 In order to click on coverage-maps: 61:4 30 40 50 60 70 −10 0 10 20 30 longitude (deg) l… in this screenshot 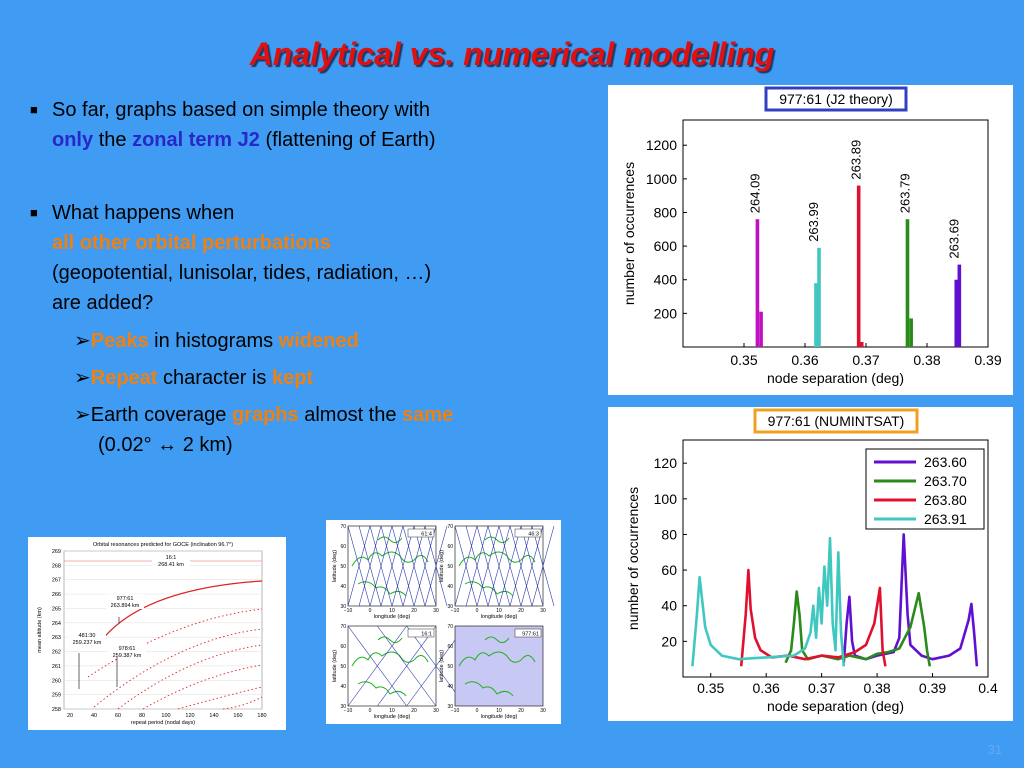, I will do `click(443, 622)`.